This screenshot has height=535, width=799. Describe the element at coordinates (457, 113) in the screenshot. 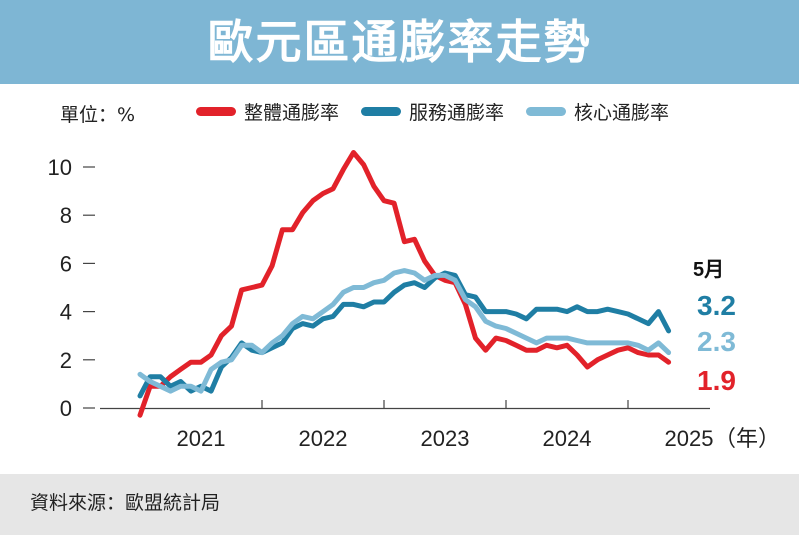

I see `legend-label-services: 服務通膨率` at that location.